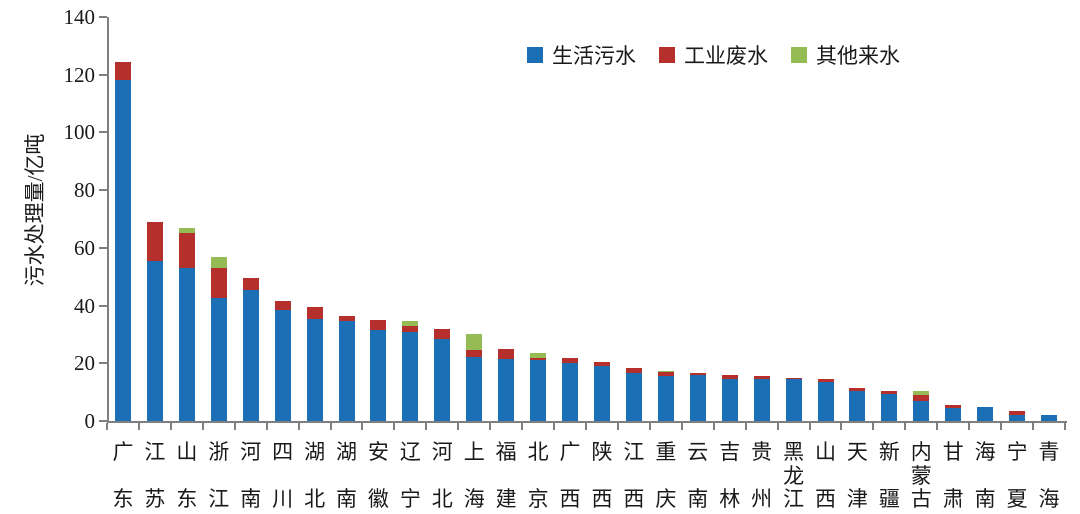 The image size is (1080, 514). Describe the element at coordinates (1017, 452) in the screenshot. I see `x-category-char: 宁` at that location.